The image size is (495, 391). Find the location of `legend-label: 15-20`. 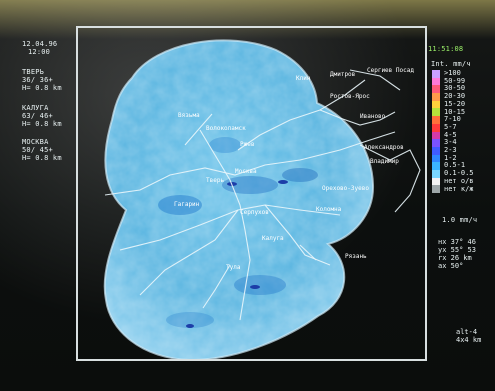

legend-label: 15-20 is located at coordinates (455, 103).